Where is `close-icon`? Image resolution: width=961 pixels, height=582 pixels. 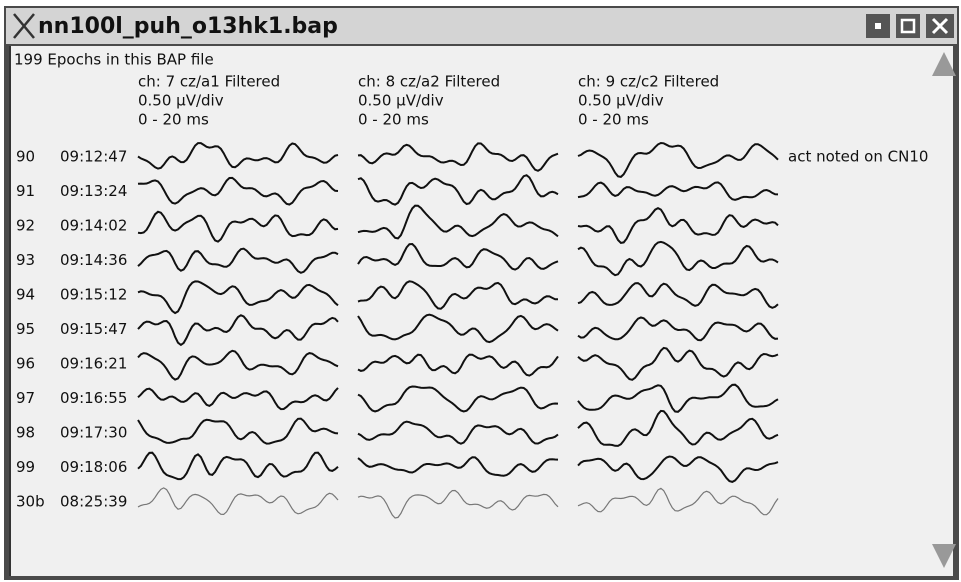
close-icon is located at coordinates (940, 26).